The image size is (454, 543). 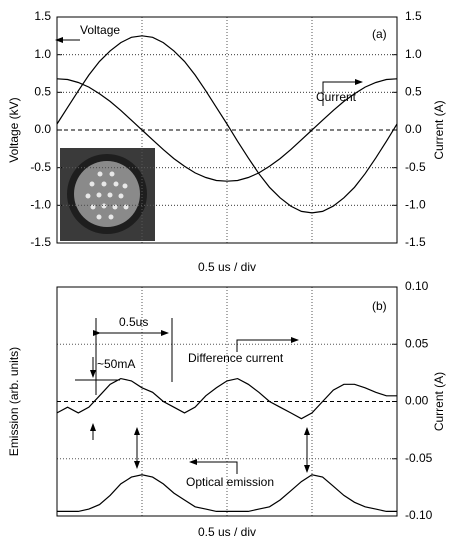 I want to click on panel-label: (b), so click(x=379, y=306).